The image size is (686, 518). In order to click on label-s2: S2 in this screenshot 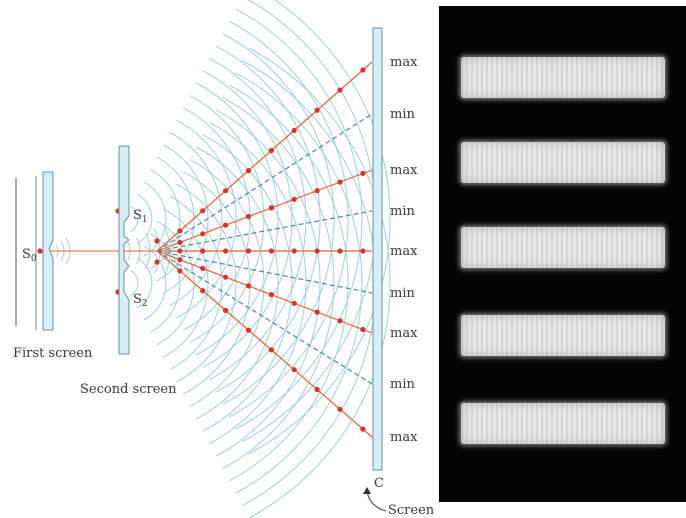, I will do `click(140, 300)`.